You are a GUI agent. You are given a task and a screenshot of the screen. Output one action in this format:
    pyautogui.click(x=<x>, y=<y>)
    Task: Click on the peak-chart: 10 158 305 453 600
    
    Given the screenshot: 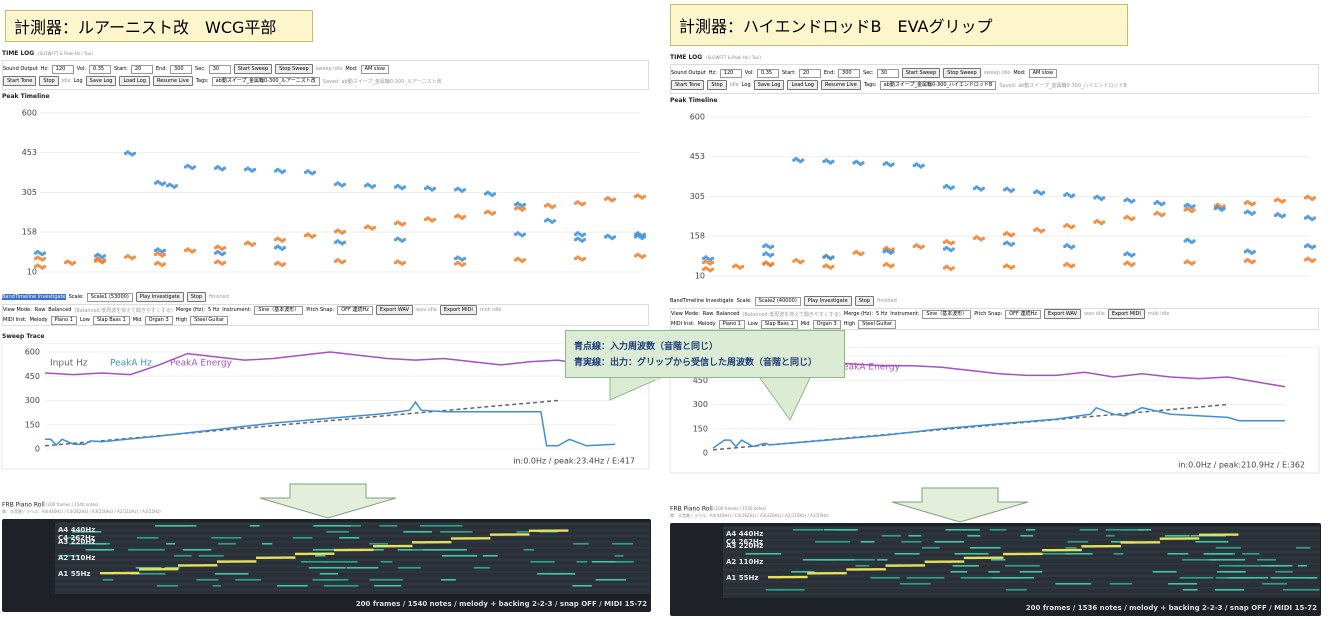 What is the action you would take?
    pyautogui.click(x=334, y=193)
    